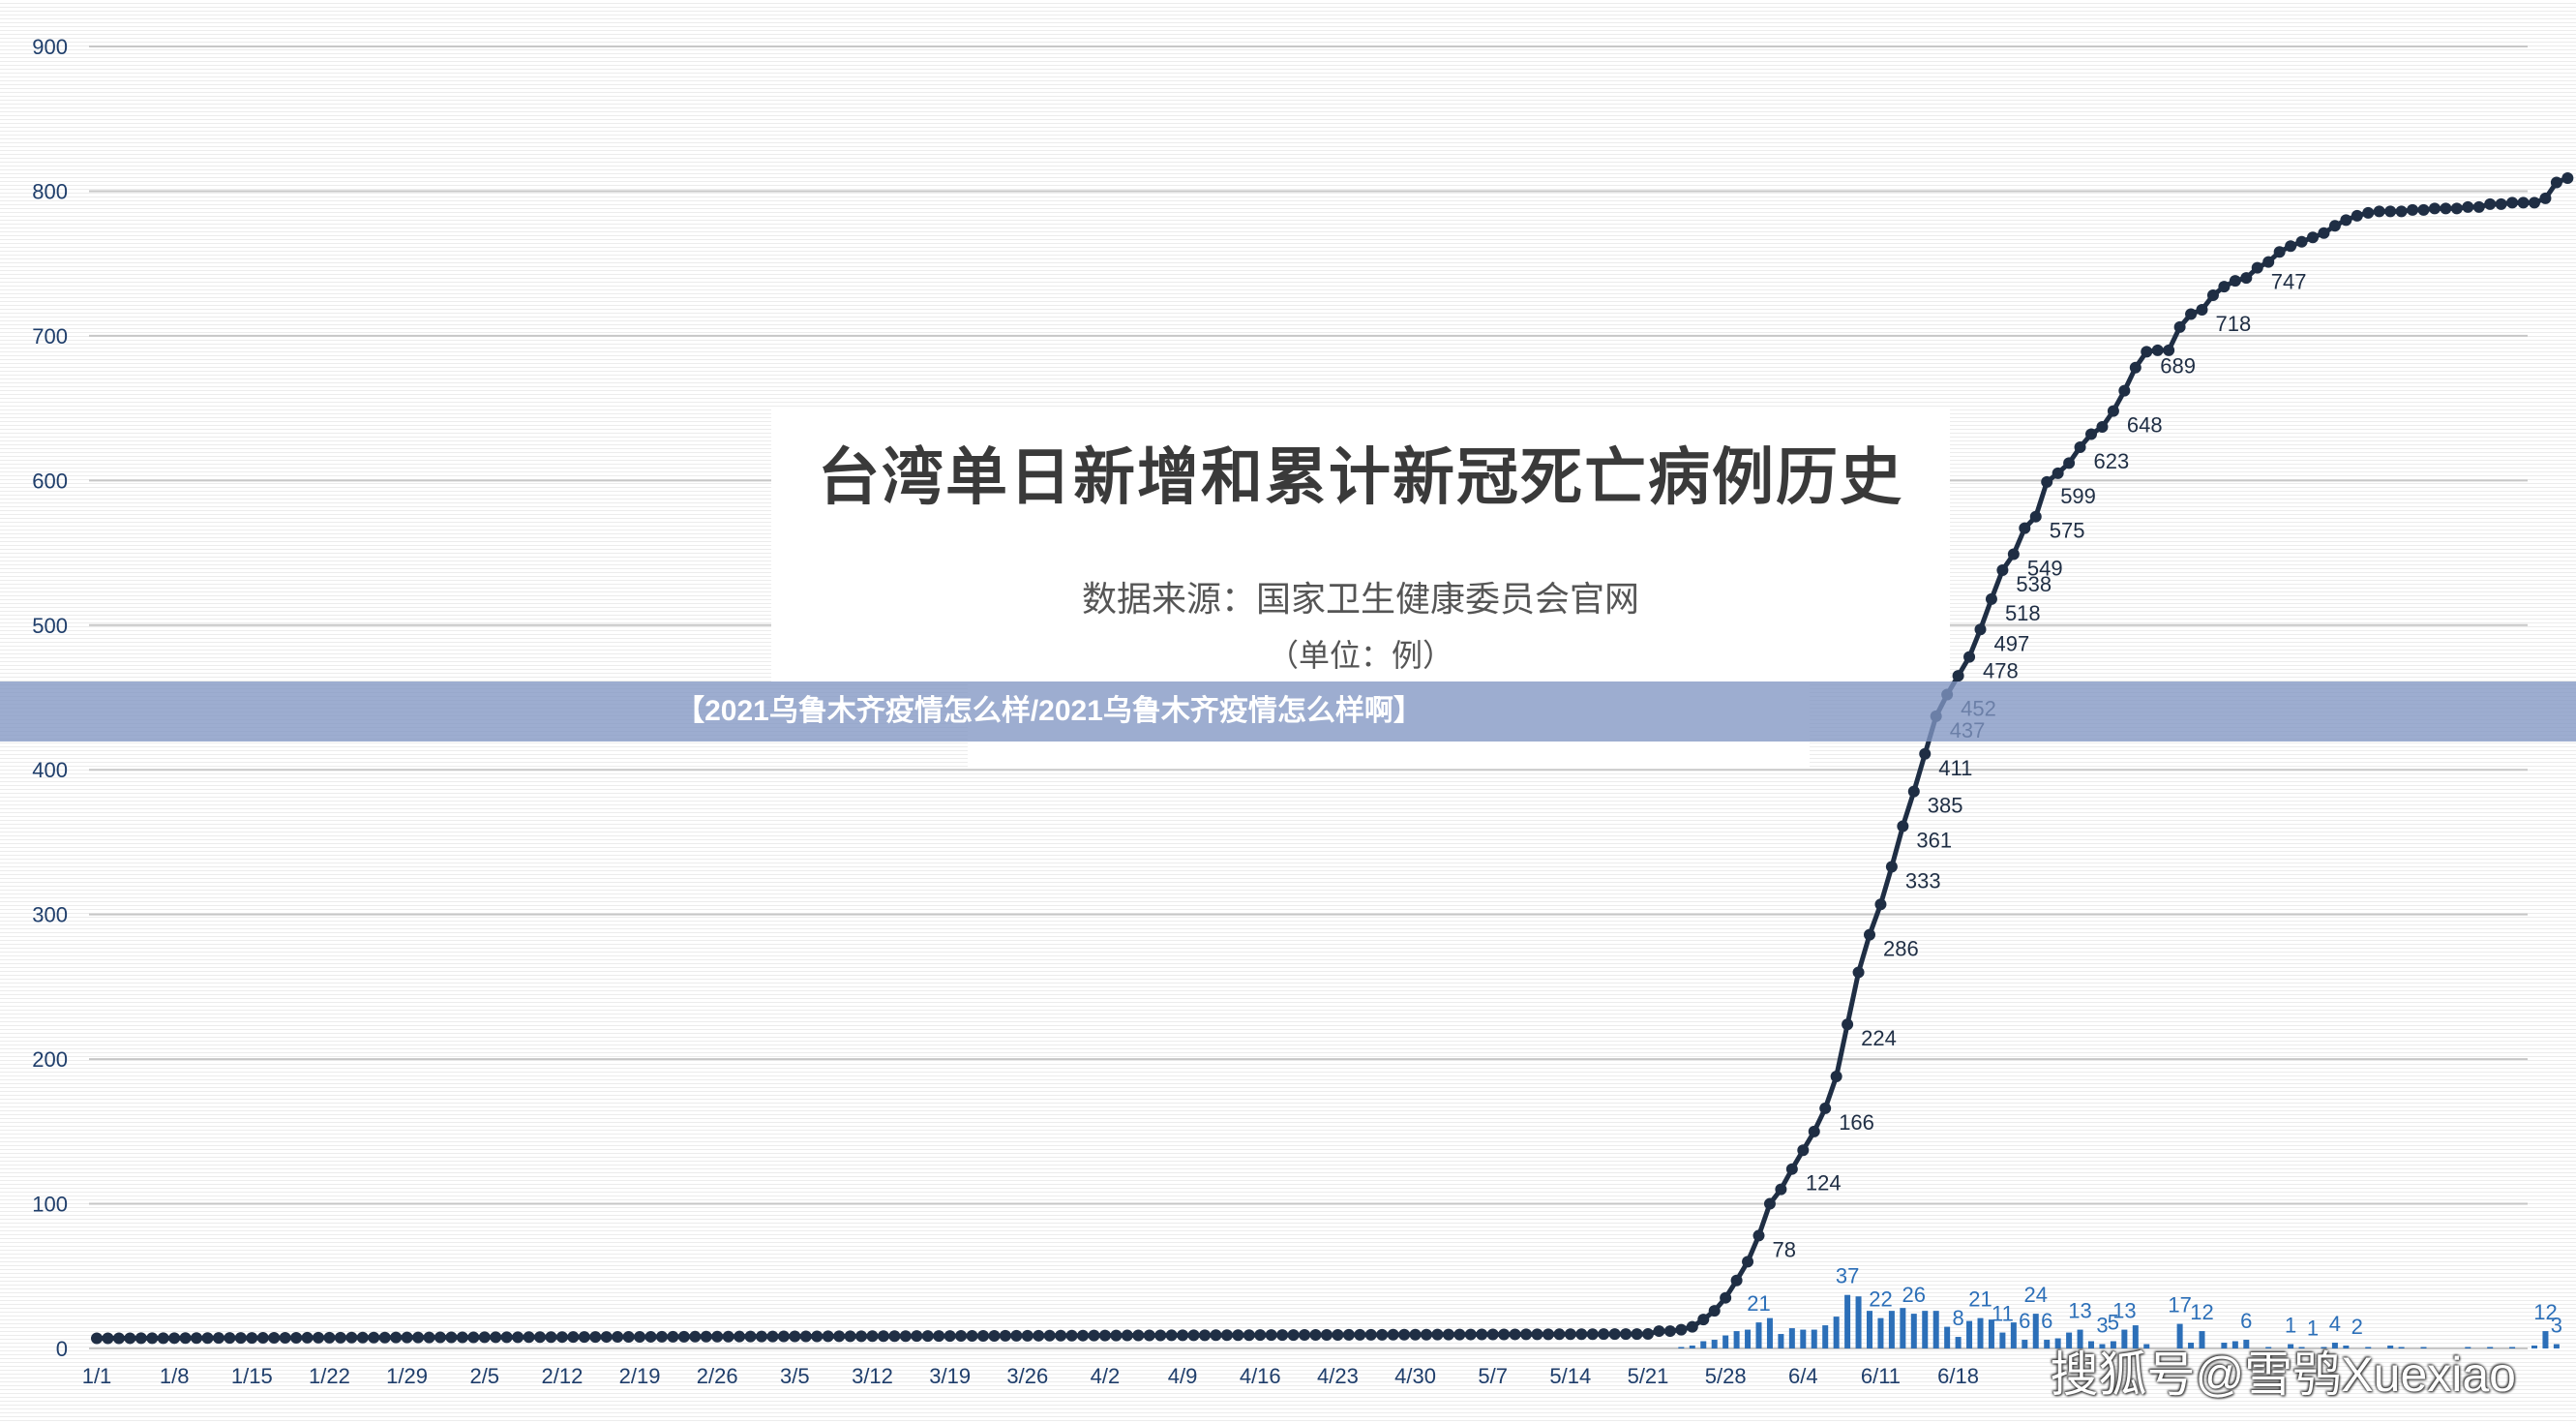  What do you see at coordinates (1955, 768) in the screenshot?
I see `cumulative-data-label: 411` at bounding box center [1955, 768].